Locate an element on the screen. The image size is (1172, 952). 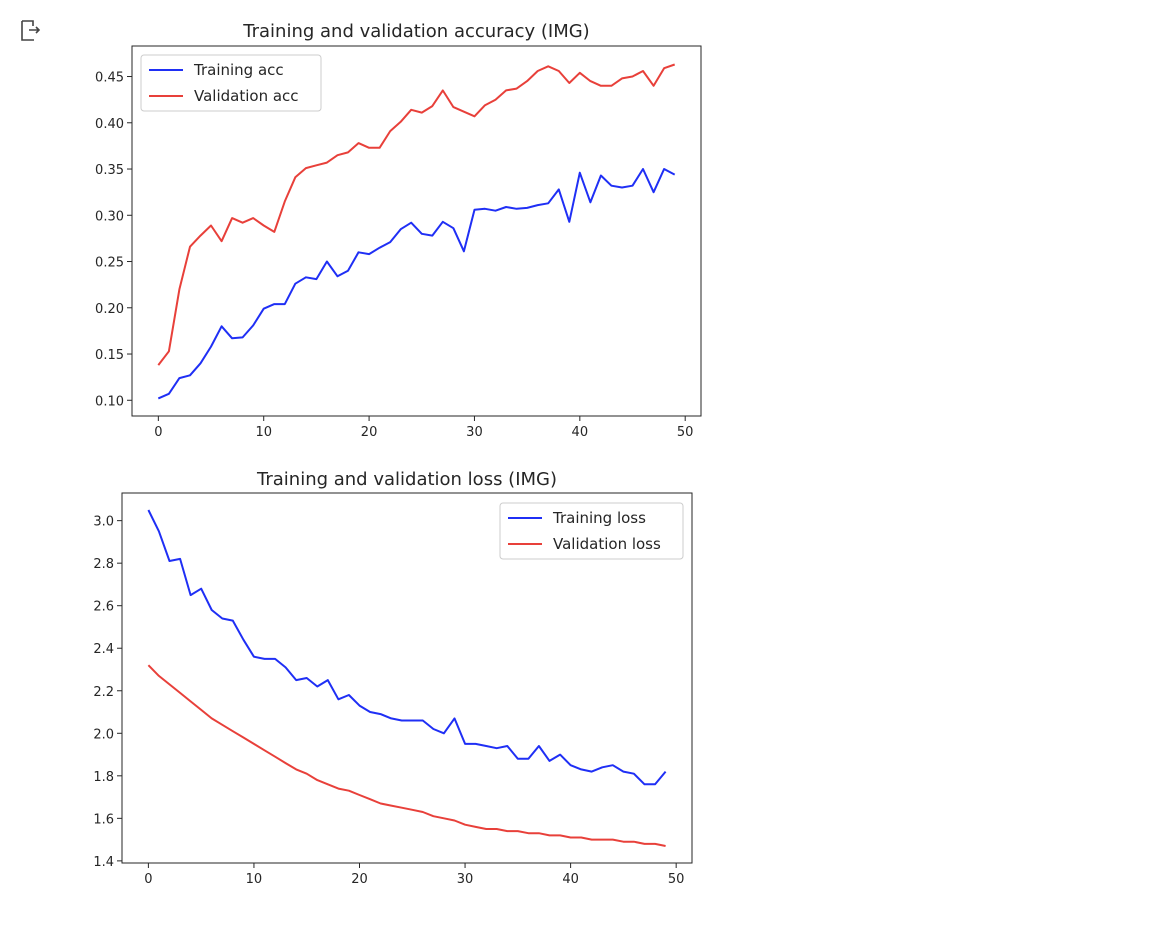
y-tick-label: 2.6 is located at coordinates (103, 607).